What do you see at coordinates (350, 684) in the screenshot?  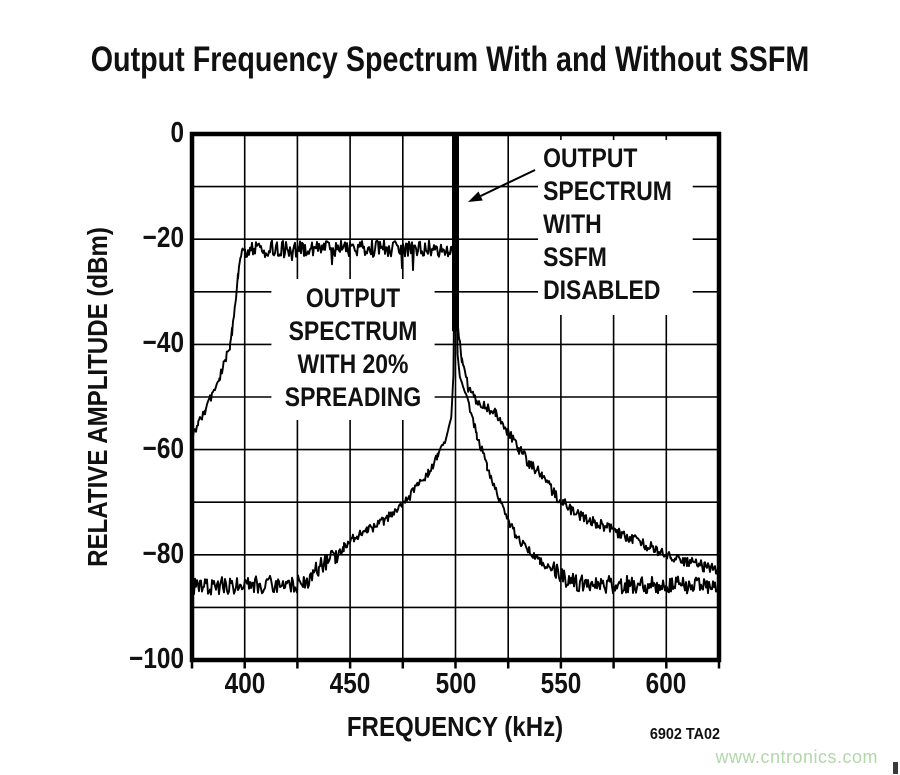 I see `x-tick-label-450: 450` at bounding box center [350, 684].